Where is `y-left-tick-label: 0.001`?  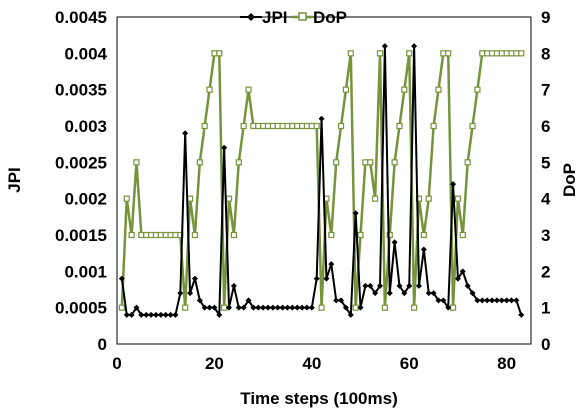 y-left-tick-label: 0.001 is located at coordinates (85, 271).